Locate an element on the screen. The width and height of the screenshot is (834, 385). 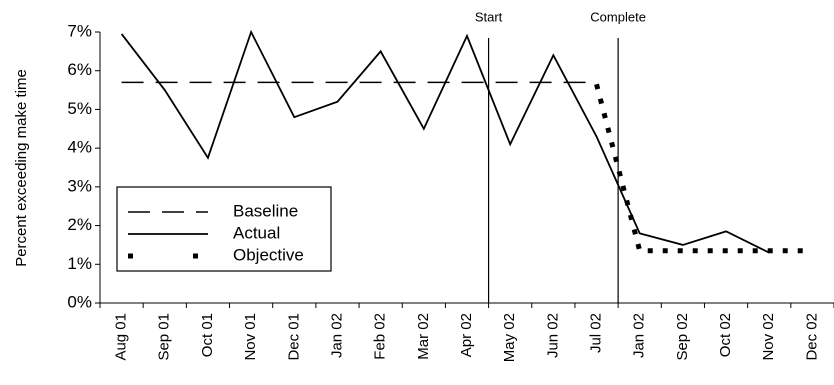
x-tick-label: Dec 01 is located at coordinates (293, 337).